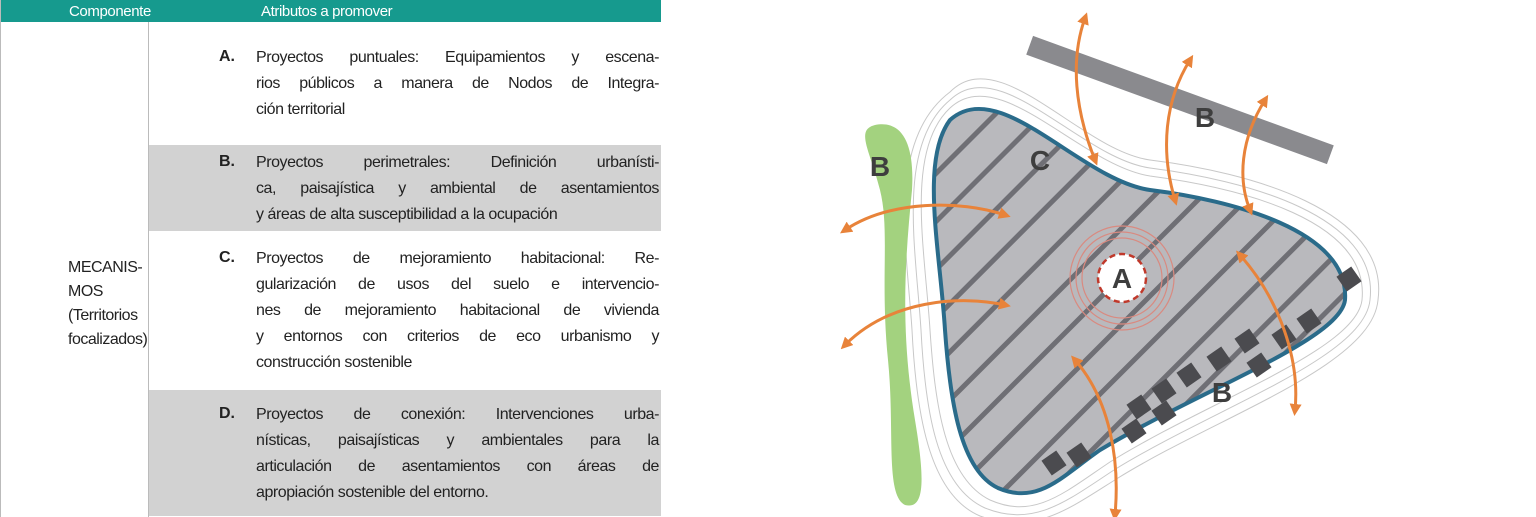  I want to click on table-header: Componente Atributos a promover, so click(331, 11).